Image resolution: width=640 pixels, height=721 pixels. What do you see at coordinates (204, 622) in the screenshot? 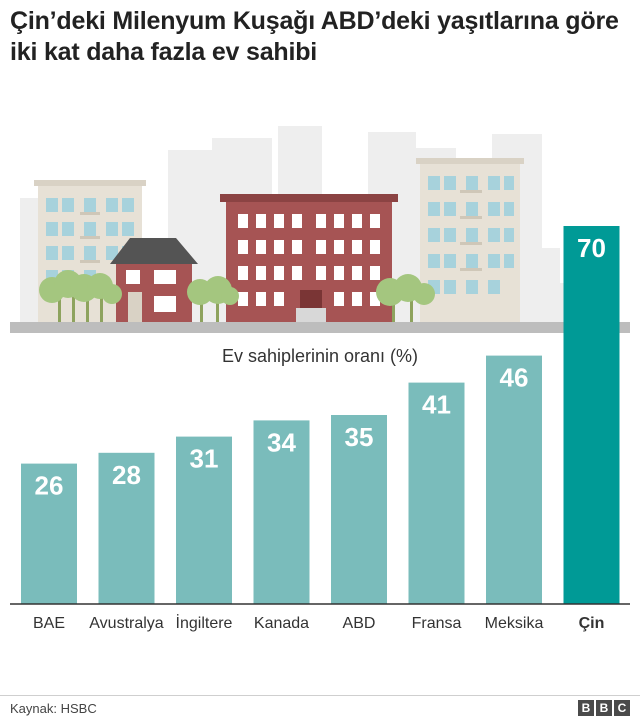
I see `category-label: İngiltere` at bounding box center [204, 622].